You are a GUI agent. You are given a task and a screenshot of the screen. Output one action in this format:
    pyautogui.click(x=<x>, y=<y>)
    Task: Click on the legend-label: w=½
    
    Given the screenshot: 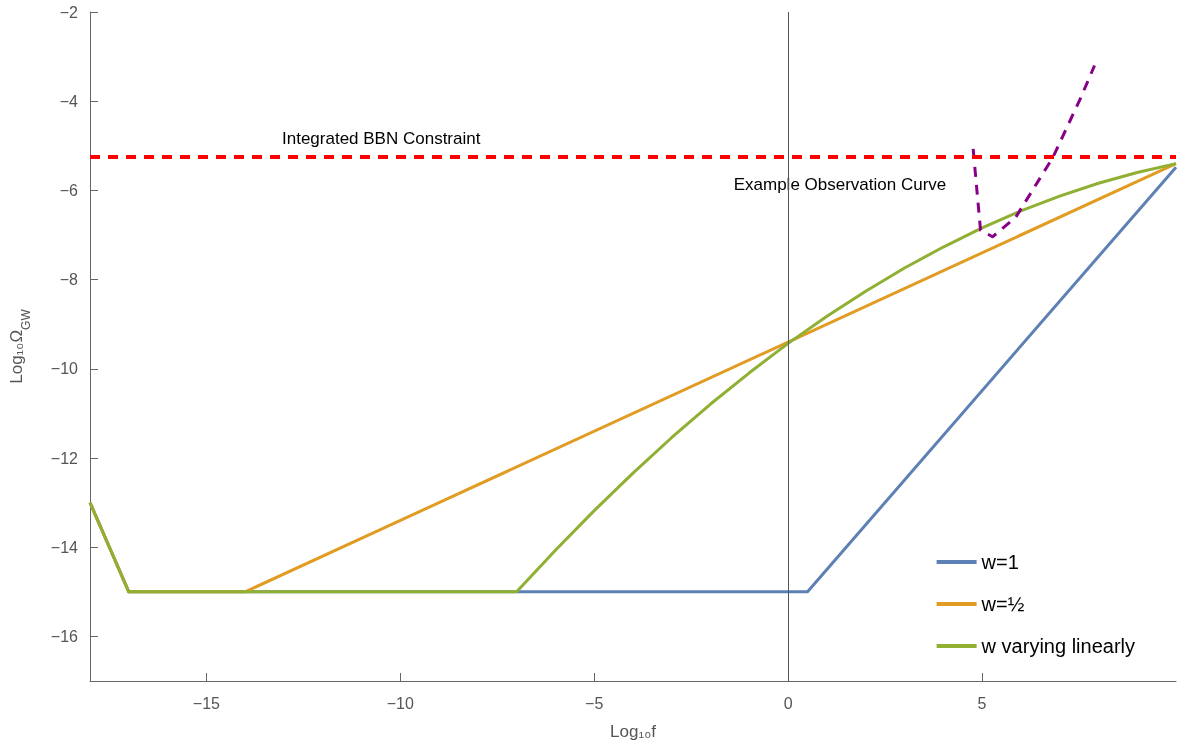 What is the action you would take?
    pyautogui.click(x=1002, y=604)
    